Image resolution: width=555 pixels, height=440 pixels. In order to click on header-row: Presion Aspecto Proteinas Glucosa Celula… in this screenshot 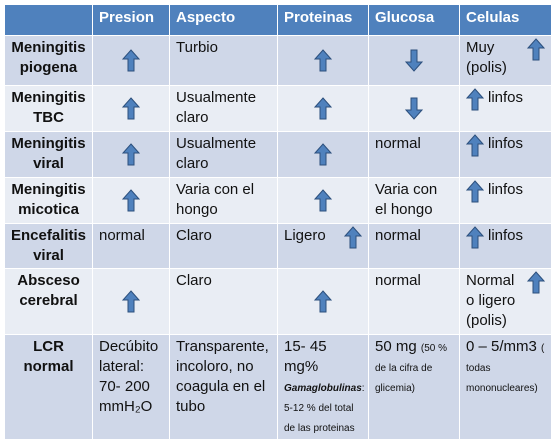, I will do `click(278, 20)`.